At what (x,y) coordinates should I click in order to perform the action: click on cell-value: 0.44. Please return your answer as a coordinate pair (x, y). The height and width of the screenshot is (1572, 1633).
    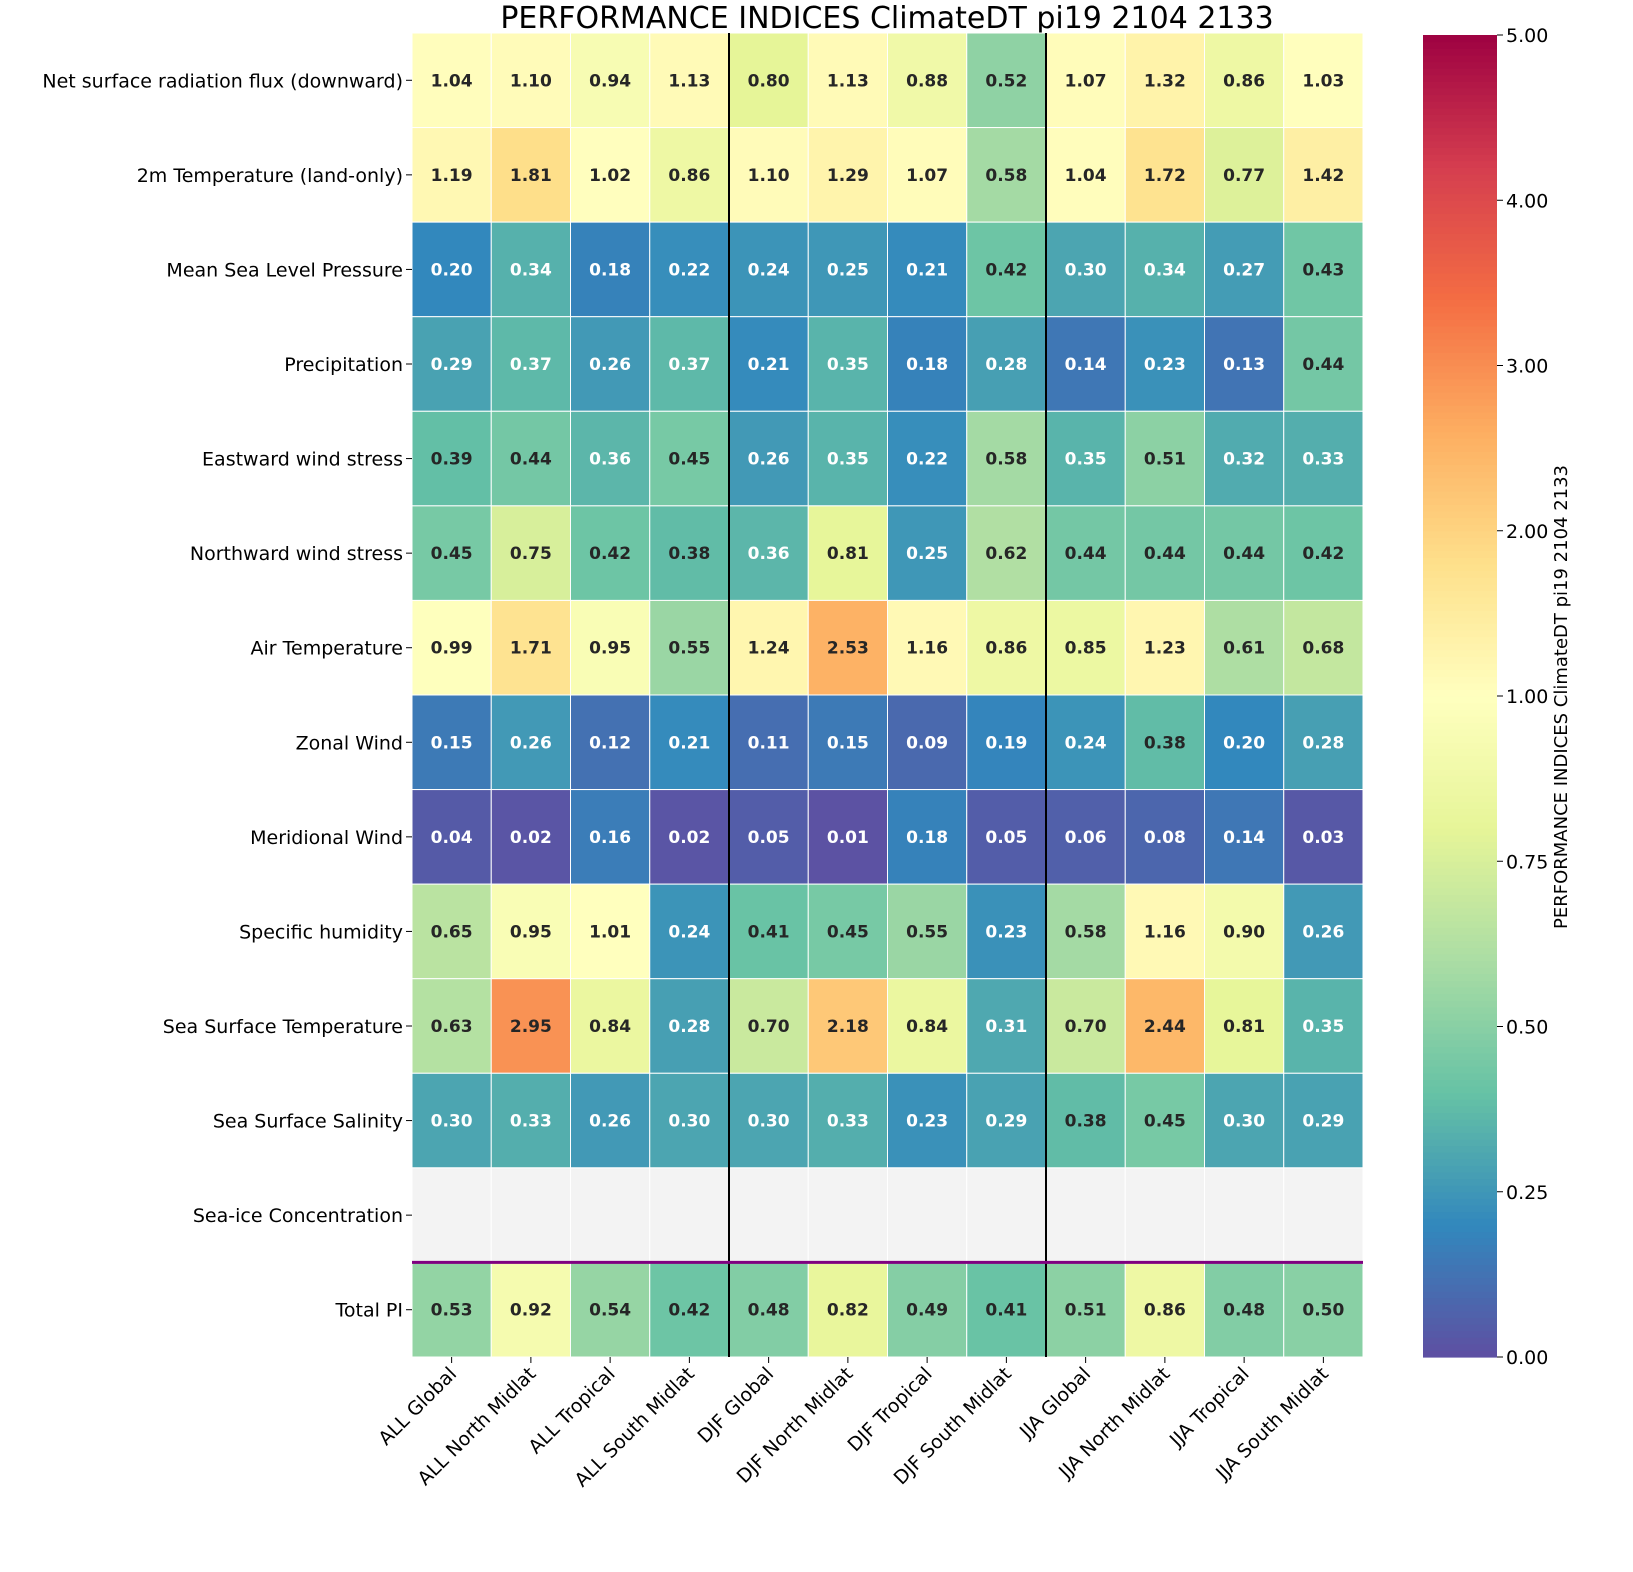
    Looking at the image, I should click on (1086, 554).